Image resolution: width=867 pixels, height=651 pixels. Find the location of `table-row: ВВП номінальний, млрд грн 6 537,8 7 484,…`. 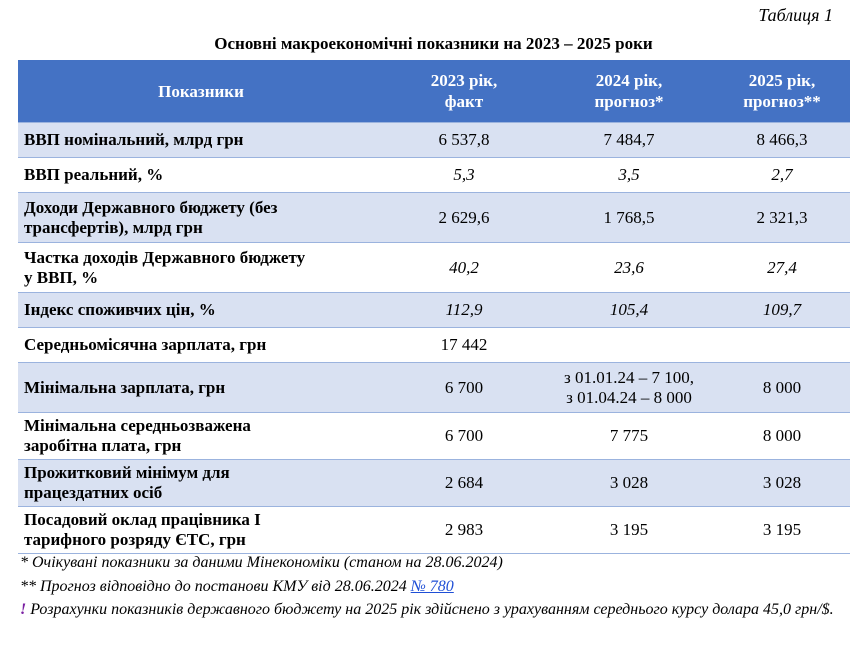

table-row: ВВП номінальний, млрд грн 6 537,8 7 484,… is located at coordinates (434, 140).